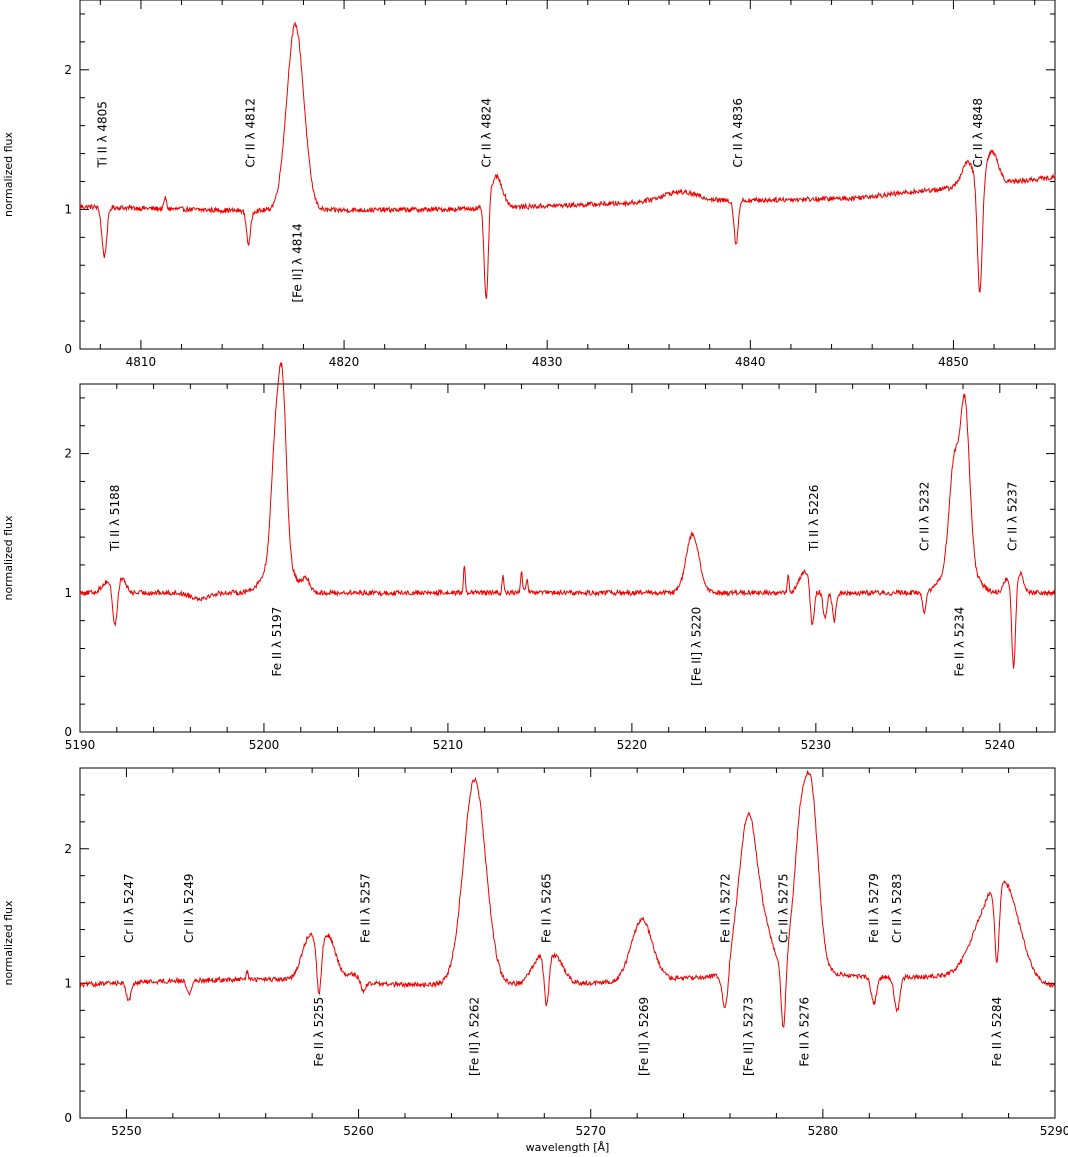 This screenshot has width=1068, height=1157. Describe the element at coordinates (251, 132) in the screenshot. I see `line-id-label: Cr II λ 4812` at that location.